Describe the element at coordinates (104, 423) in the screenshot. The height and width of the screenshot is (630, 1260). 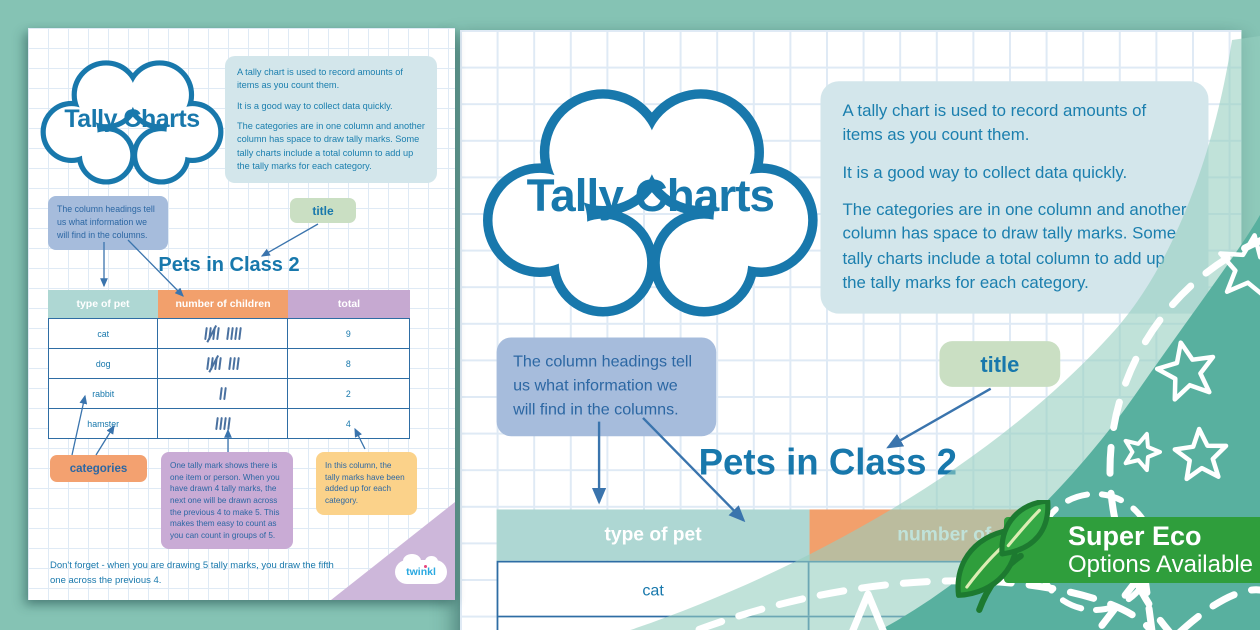
I see `cell-type-of-pet: hamster` at that location.